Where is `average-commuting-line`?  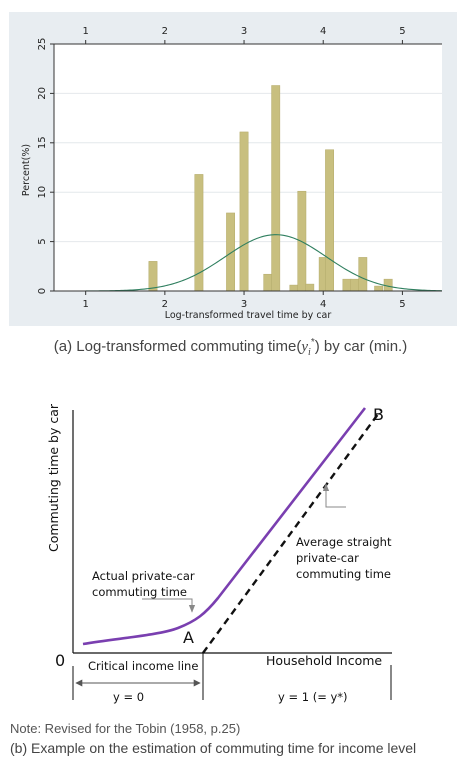
average-commuting-line is located at coordinates (292, 531).